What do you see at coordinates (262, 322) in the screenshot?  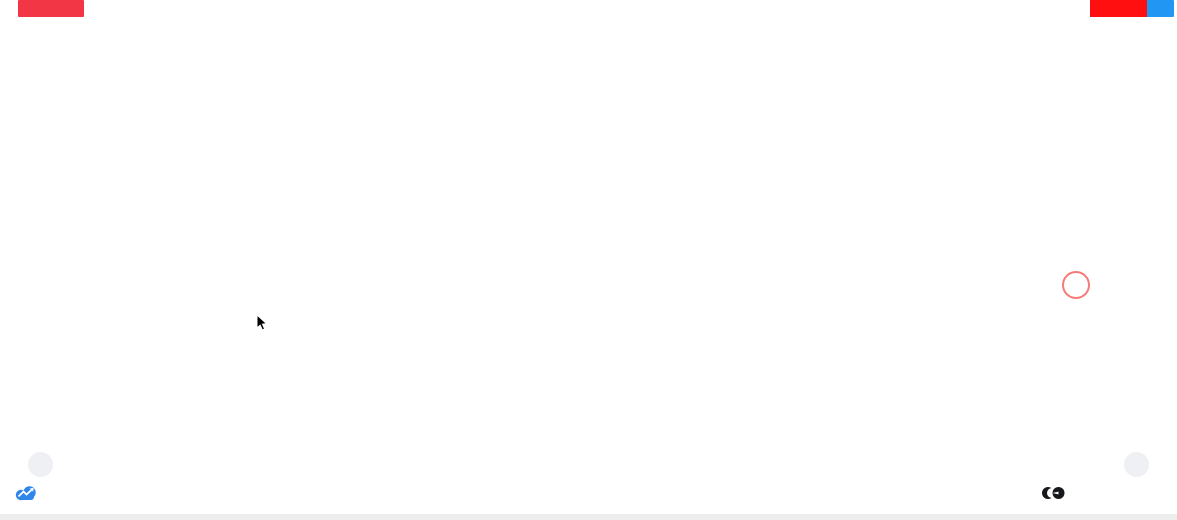 I see `mouse-cursor` at bounding box center [262, 322].